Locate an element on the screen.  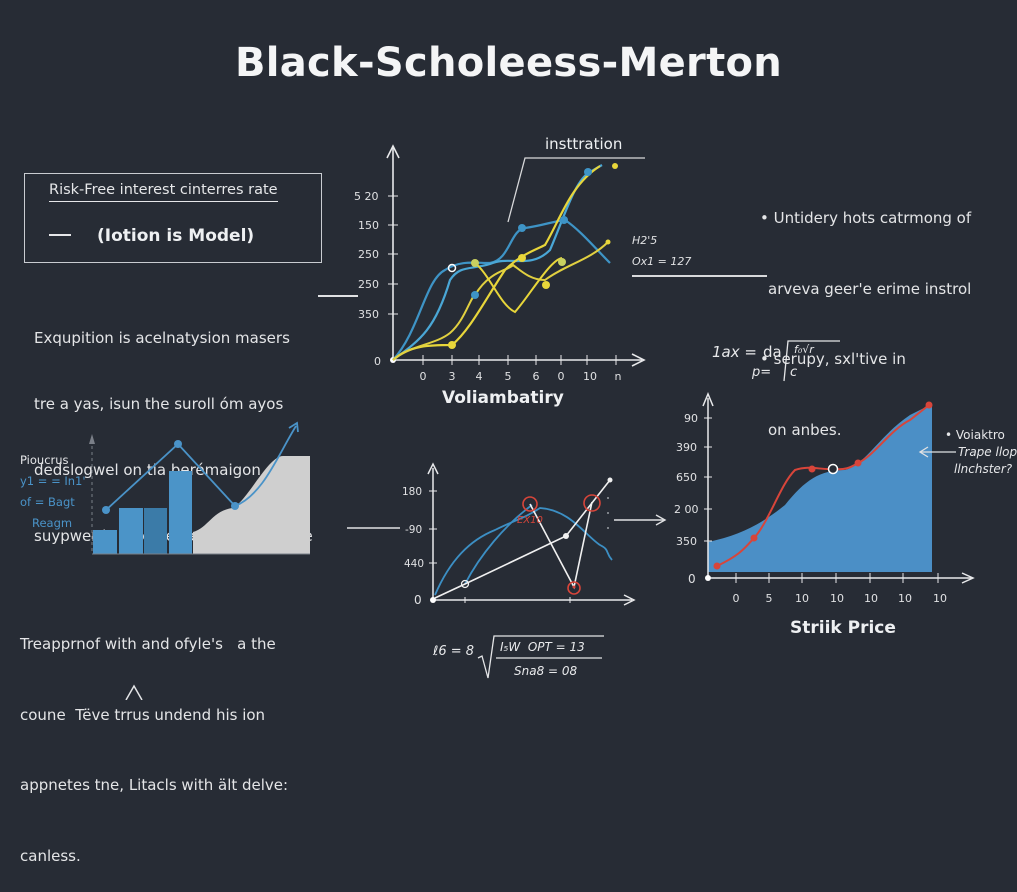
mini-label: Reagm is located at coordinates (52, 523).